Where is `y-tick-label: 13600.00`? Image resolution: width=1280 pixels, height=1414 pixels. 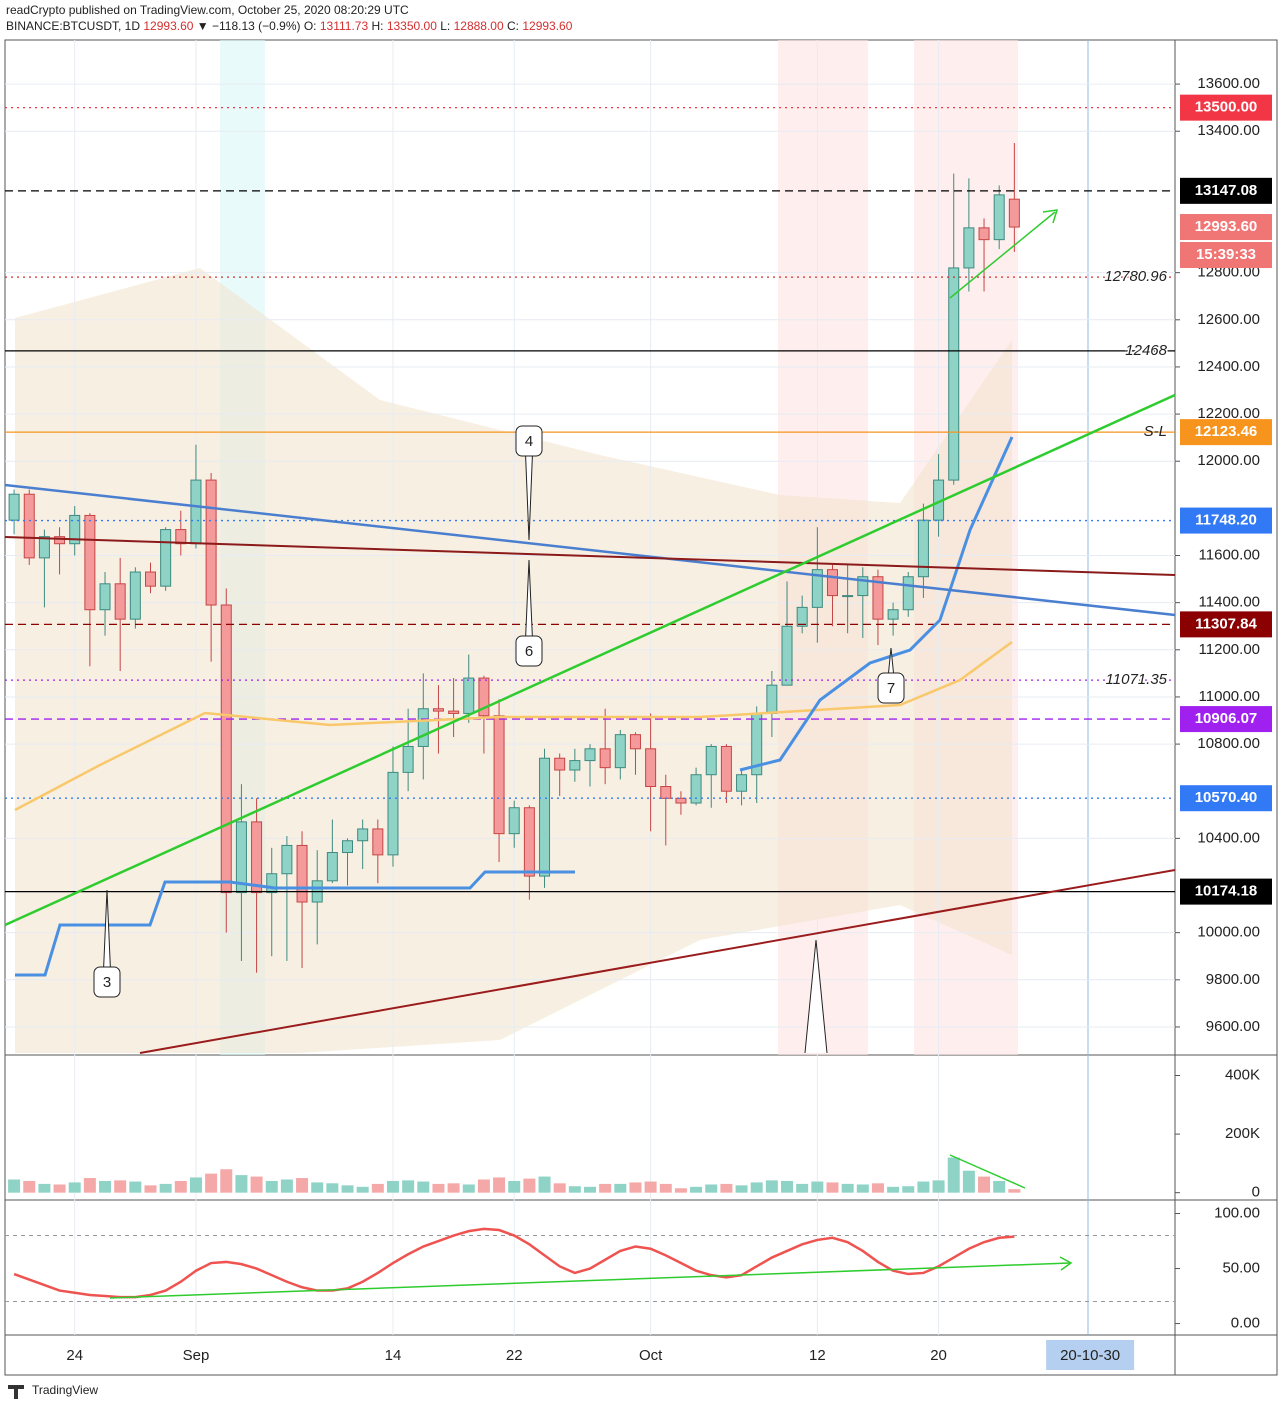
y-tick-label: 13600.00 is located at coordinates (1228, 83).